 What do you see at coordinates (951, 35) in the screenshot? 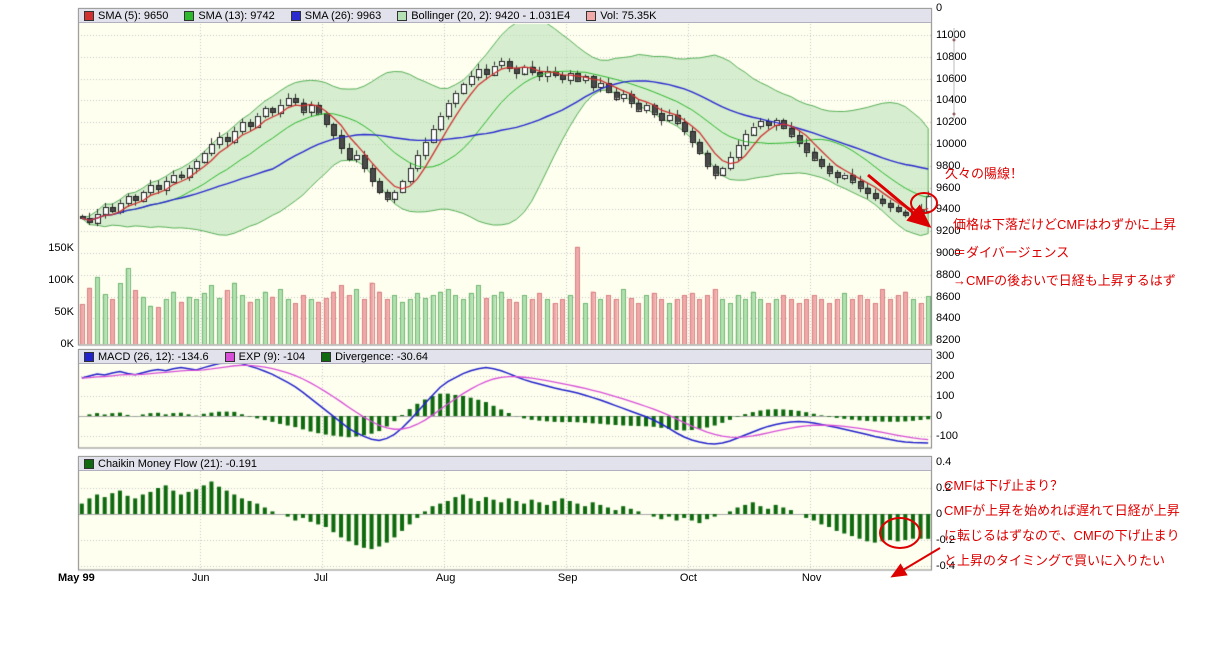
I see `axis-tick: 11000` at bounding box center [951, 35].